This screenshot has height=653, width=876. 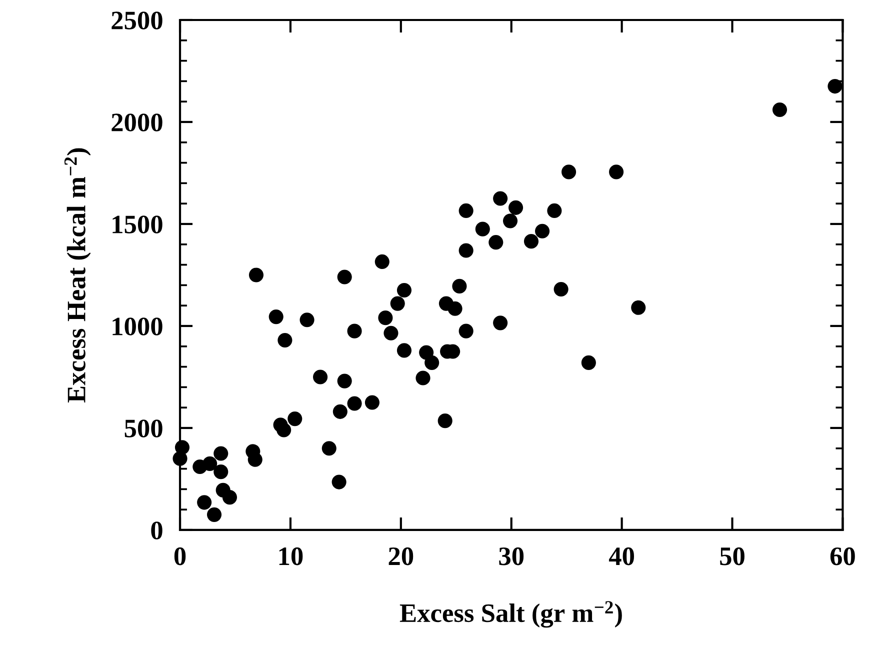 I want to click on y-tick-label: 2000, so click(x=137, y=123).